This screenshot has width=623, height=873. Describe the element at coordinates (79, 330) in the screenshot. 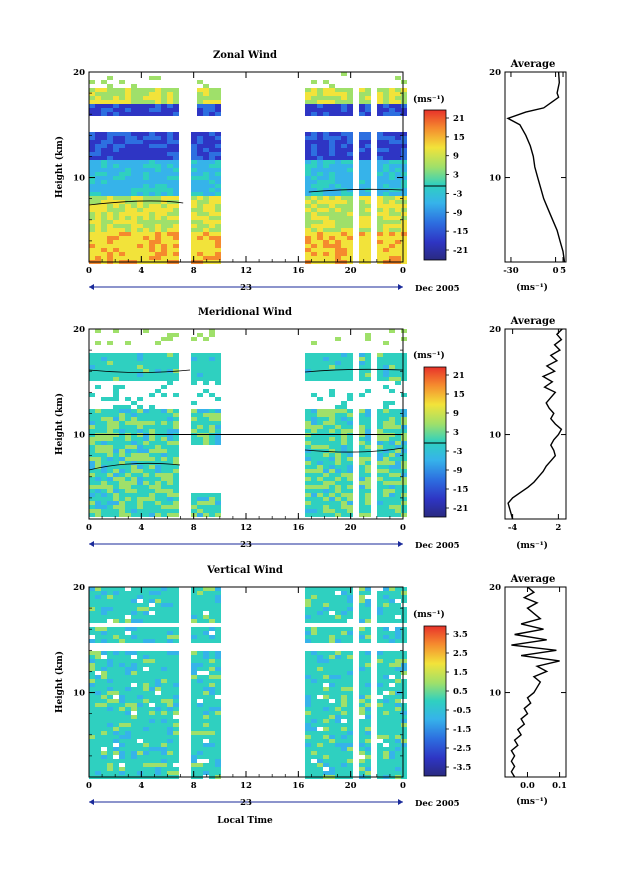

I see `y-tick-label: 20` at that location.